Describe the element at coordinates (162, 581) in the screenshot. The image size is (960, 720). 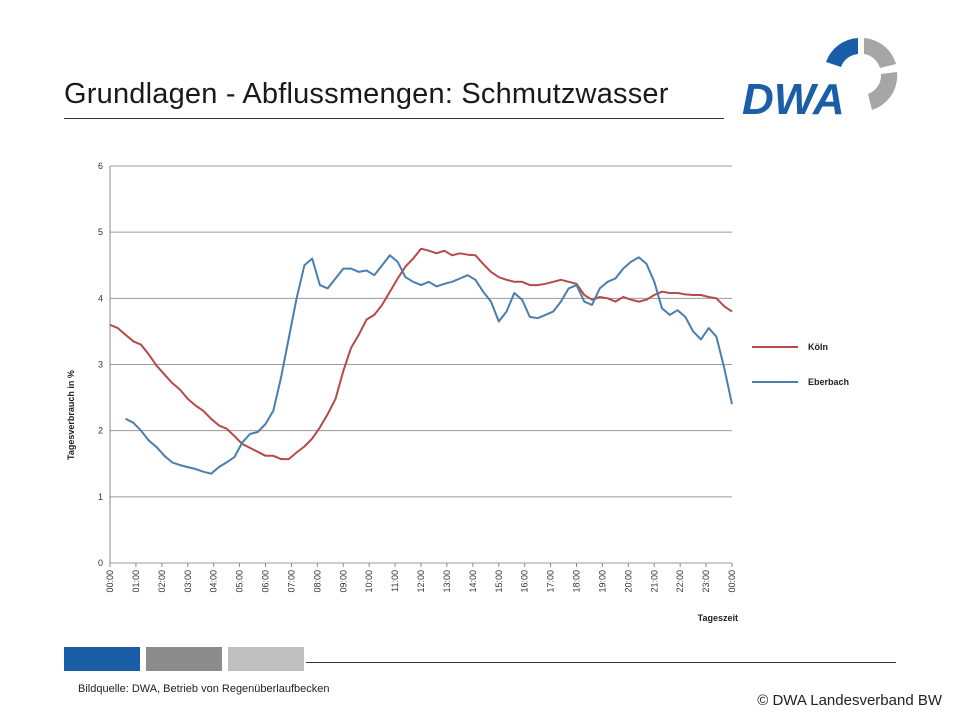
I see `x-tick-label: 02:00` at that location.